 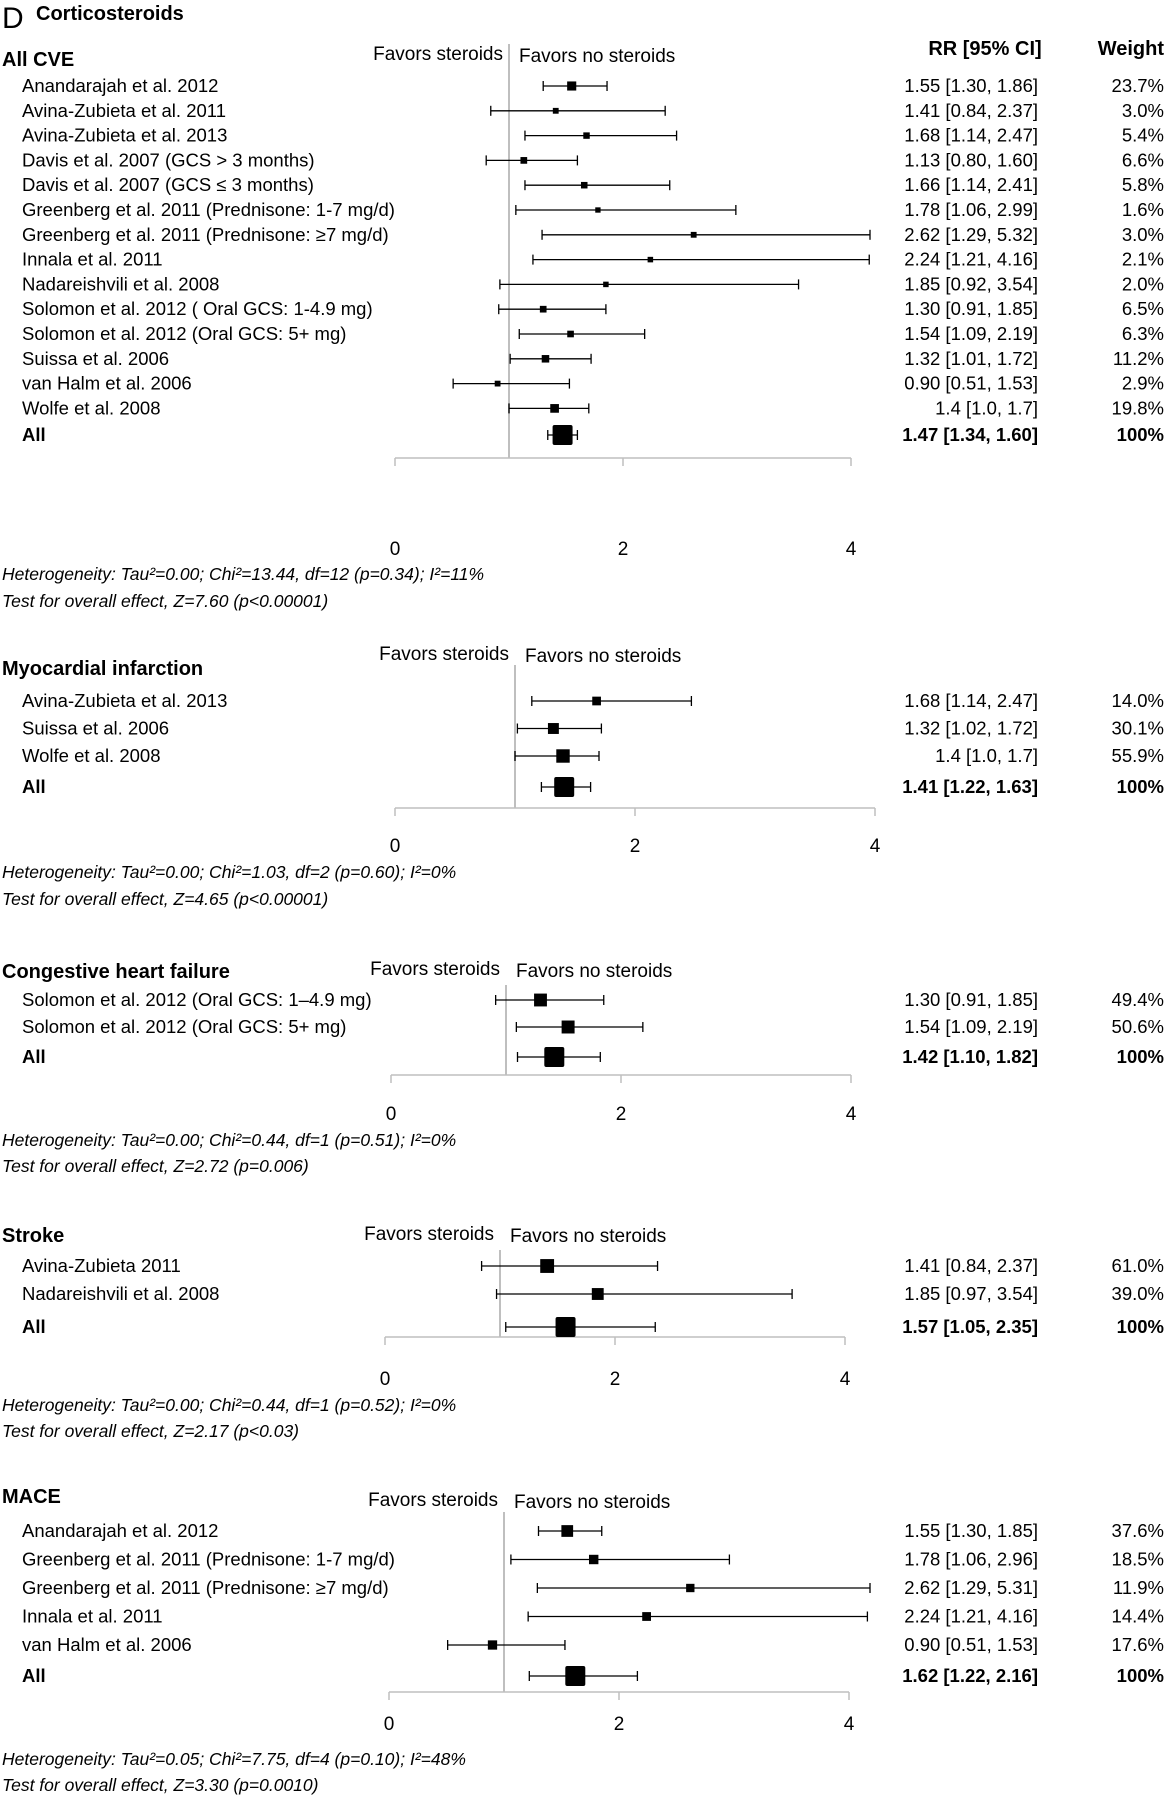 What do you see at coordinates (184, 1026) in the screenshot?
I see `study-label: Solomon et al. 2012 (Oral GCS: 5+ mg)` at bounding box center [184, 1026].